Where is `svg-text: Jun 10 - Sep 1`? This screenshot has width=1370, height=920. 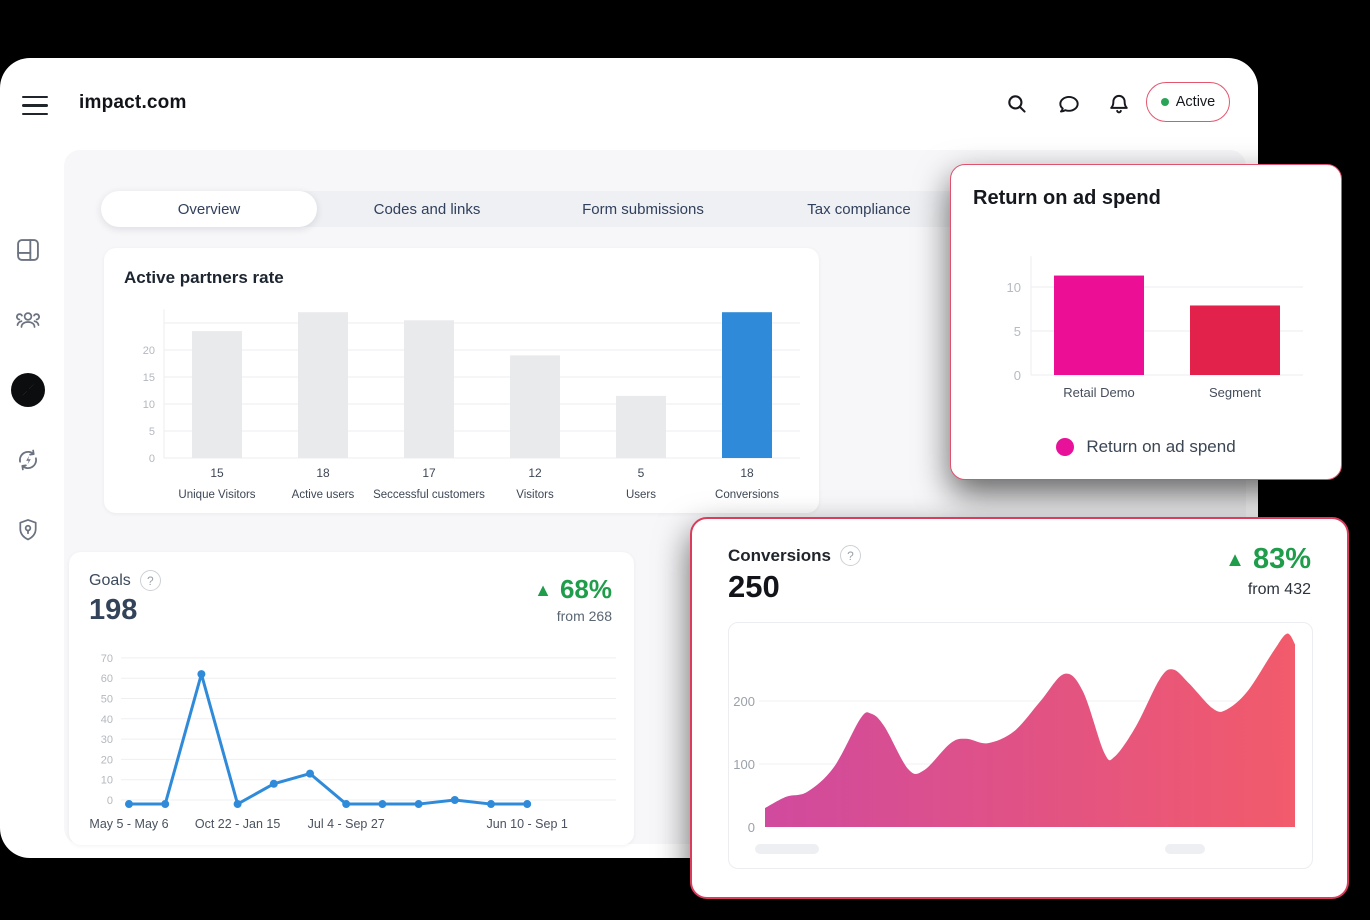 svg-text: Jun 10 - Sep 1 is located at coordinates (527, 824).